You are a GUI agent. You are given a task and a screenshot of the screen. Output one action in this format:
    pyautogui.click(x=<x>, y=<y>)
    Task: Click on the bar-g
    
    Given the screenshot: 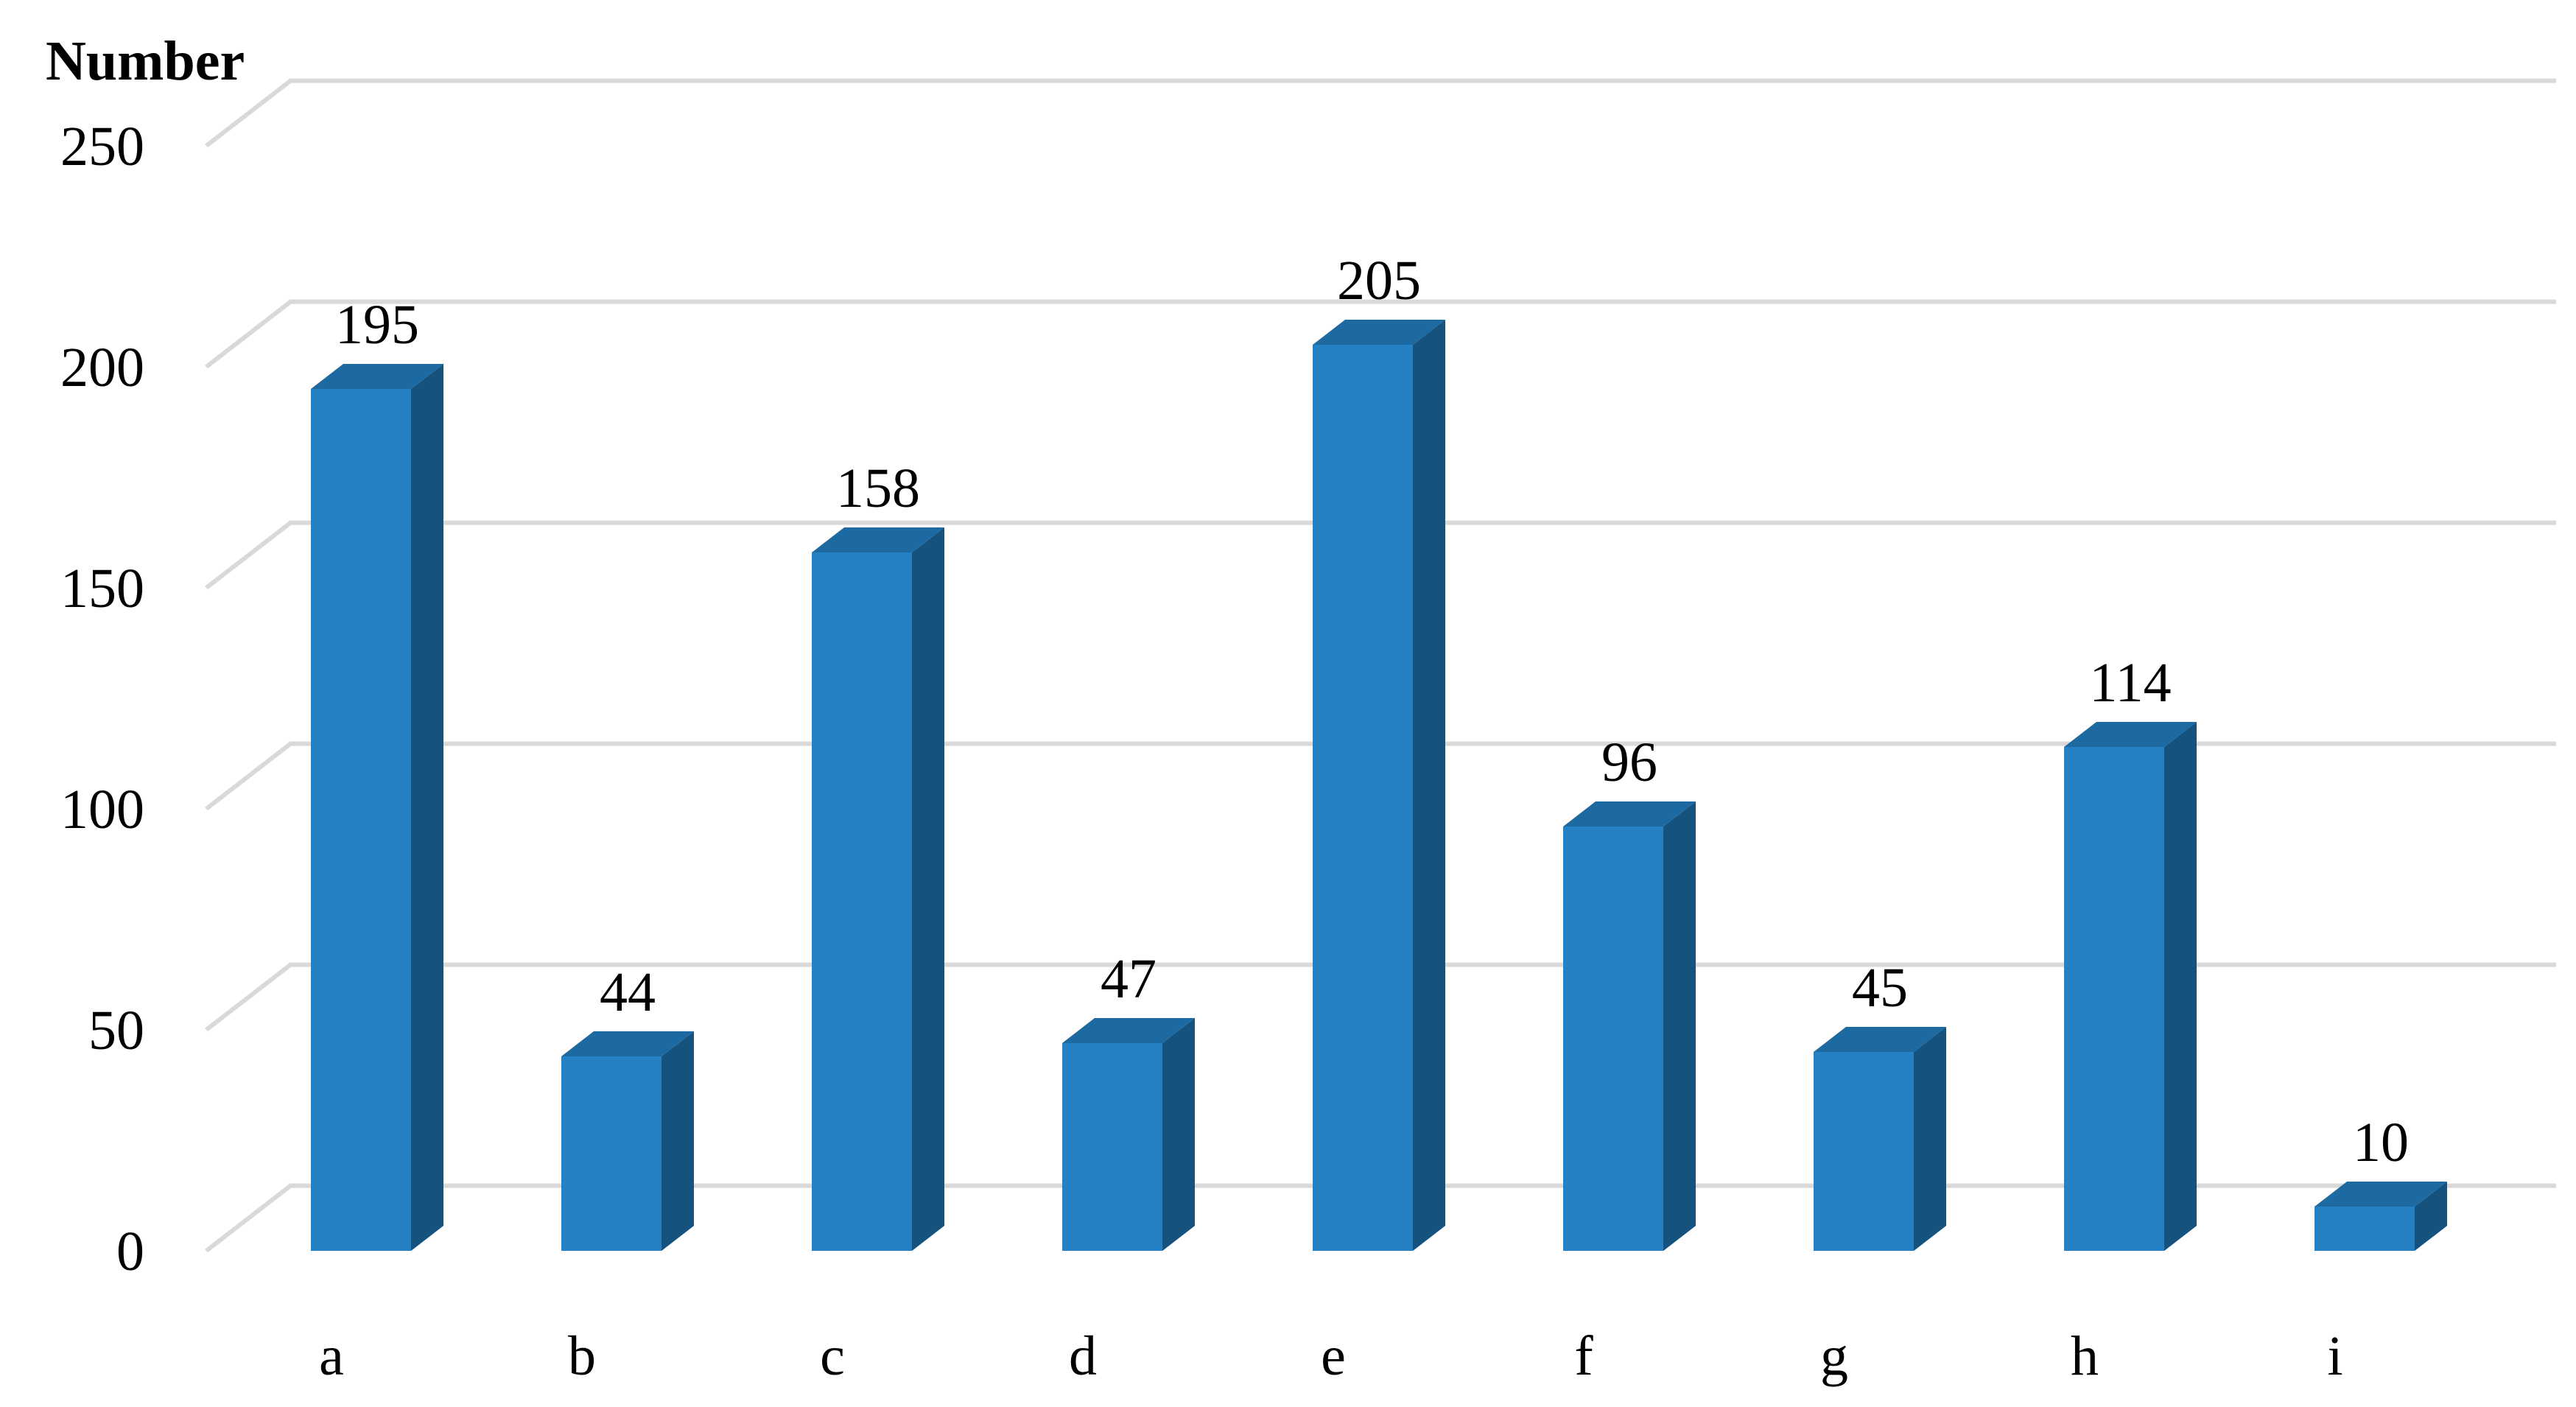 What is the action you would take?
    pyautogui.click(x=1880, y=1139)
    